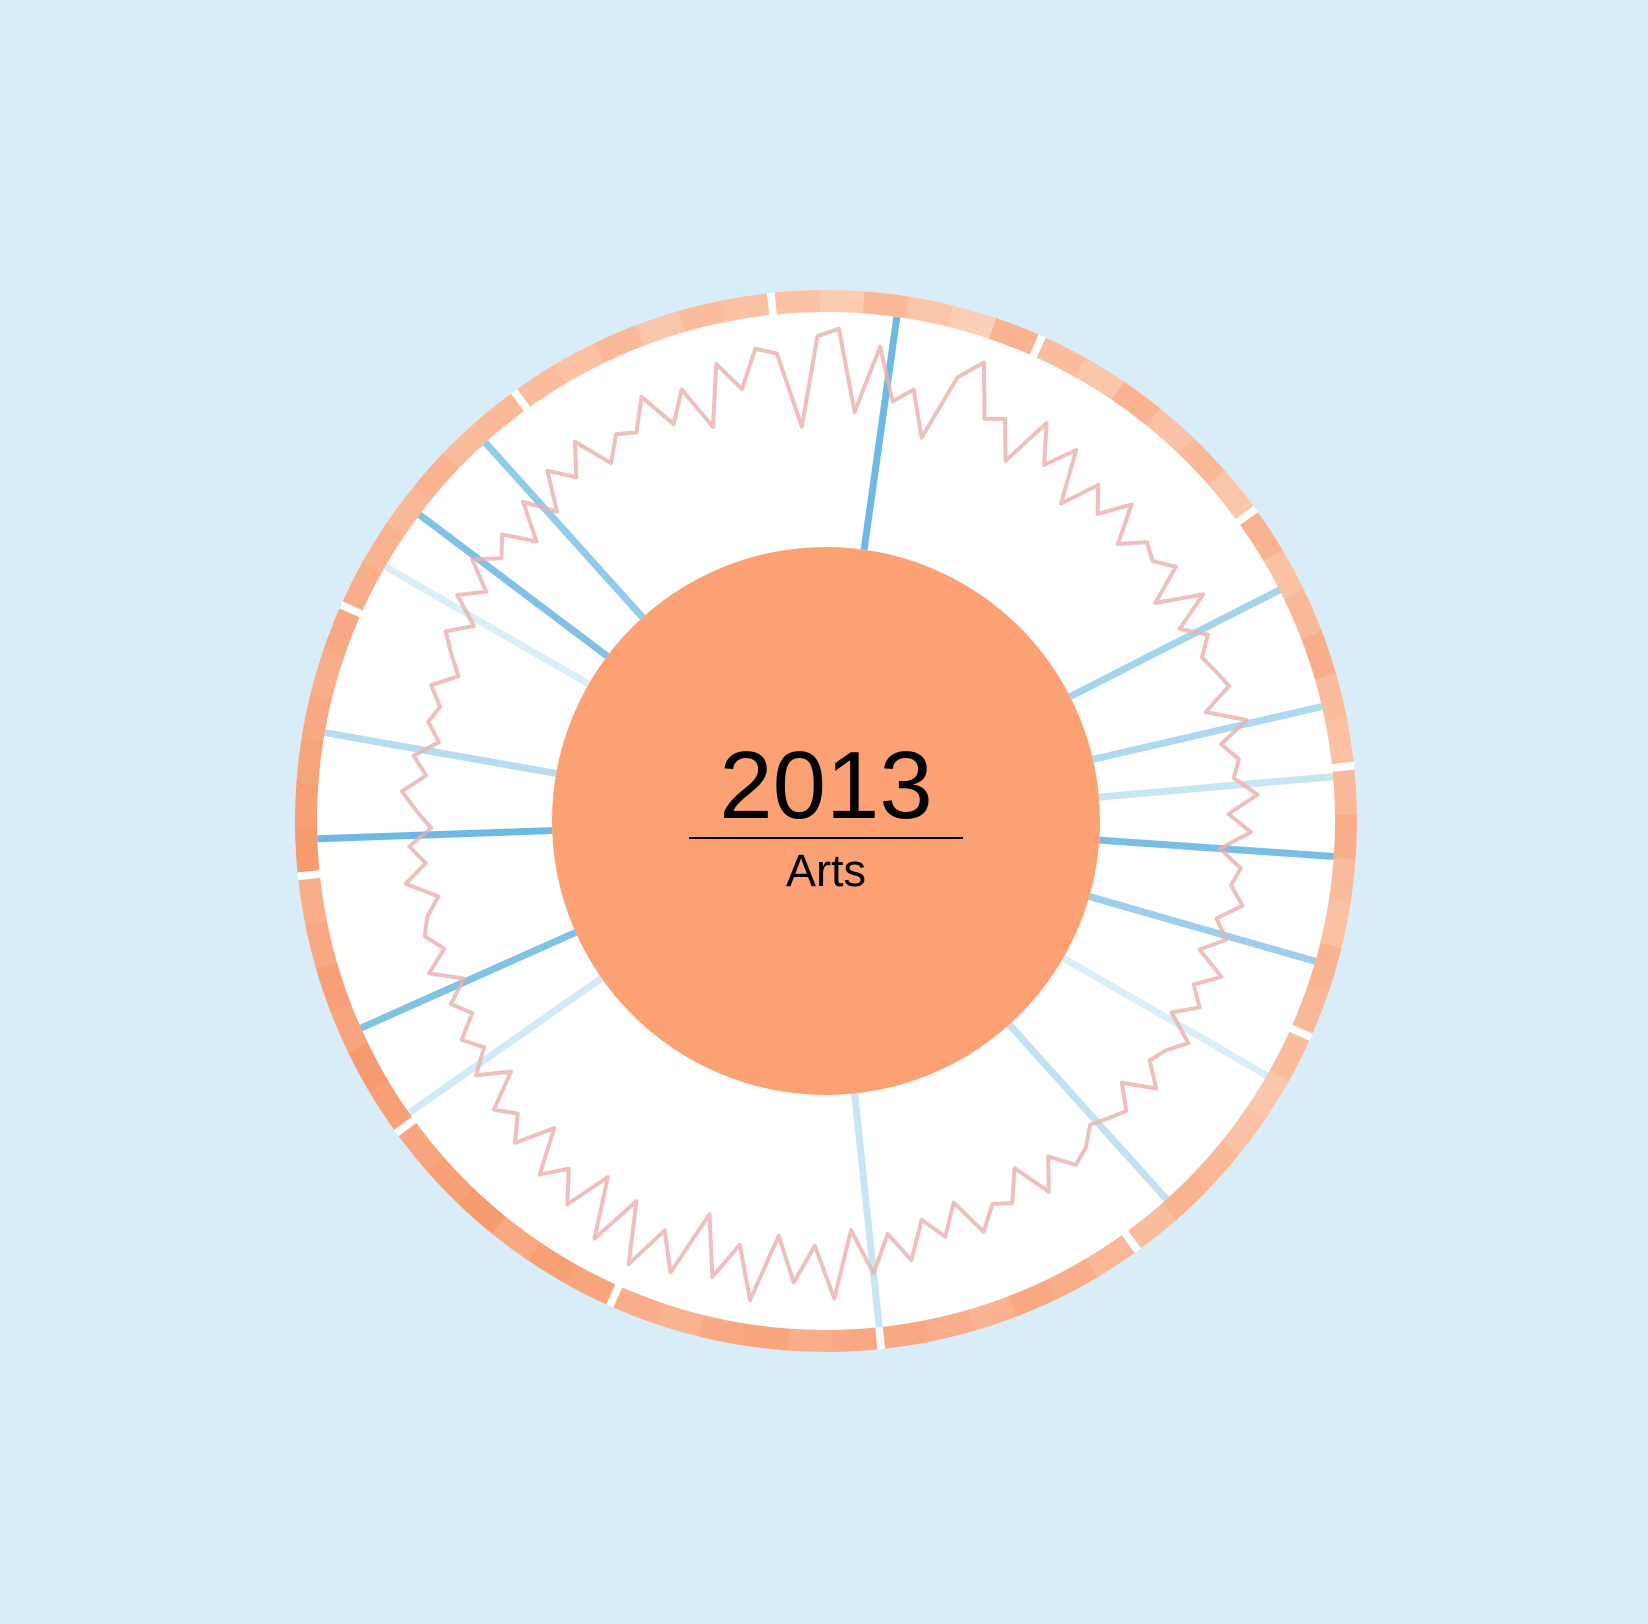  What do you see at coordinates (826, 785) in the screenshot?
I see `title: 2013` at bounding box center [826, 785].